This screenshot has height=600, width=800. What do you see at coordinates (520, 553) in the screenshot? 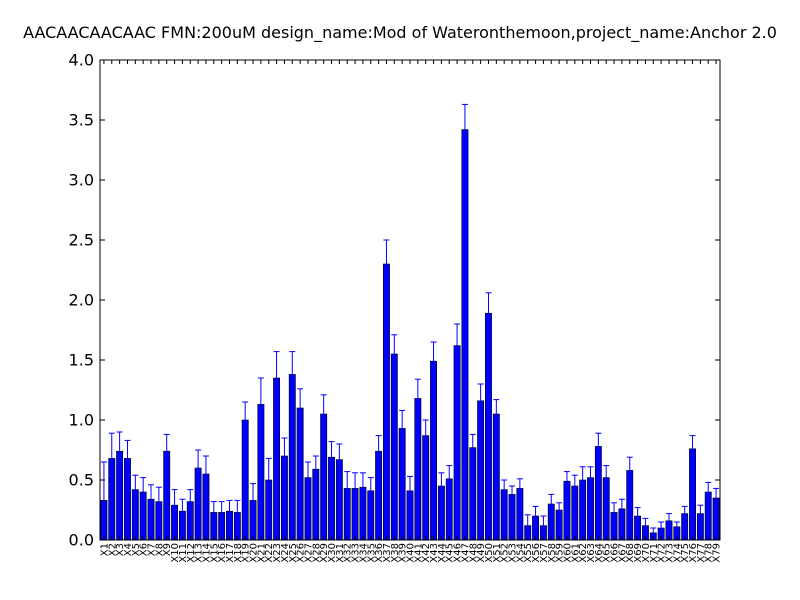
I see `x-tick-label-X54: X54` at bounding box center [520, 553].